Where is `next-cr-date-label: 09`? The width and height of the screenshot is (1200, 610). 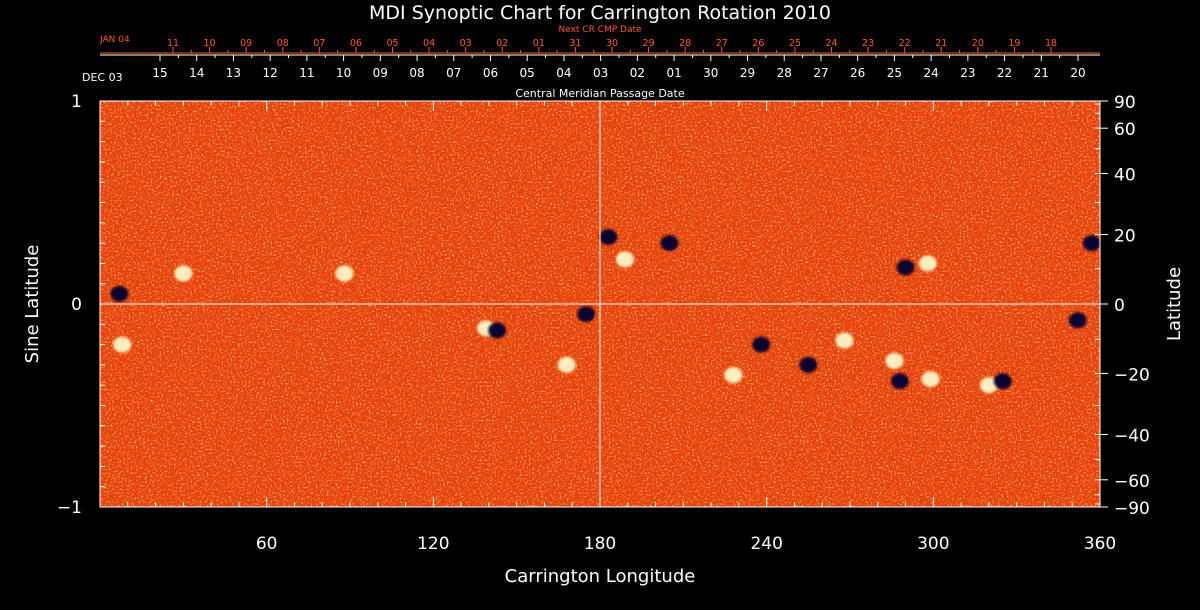
next-cr-date-label: 09 is located at coordinates (246, 43).